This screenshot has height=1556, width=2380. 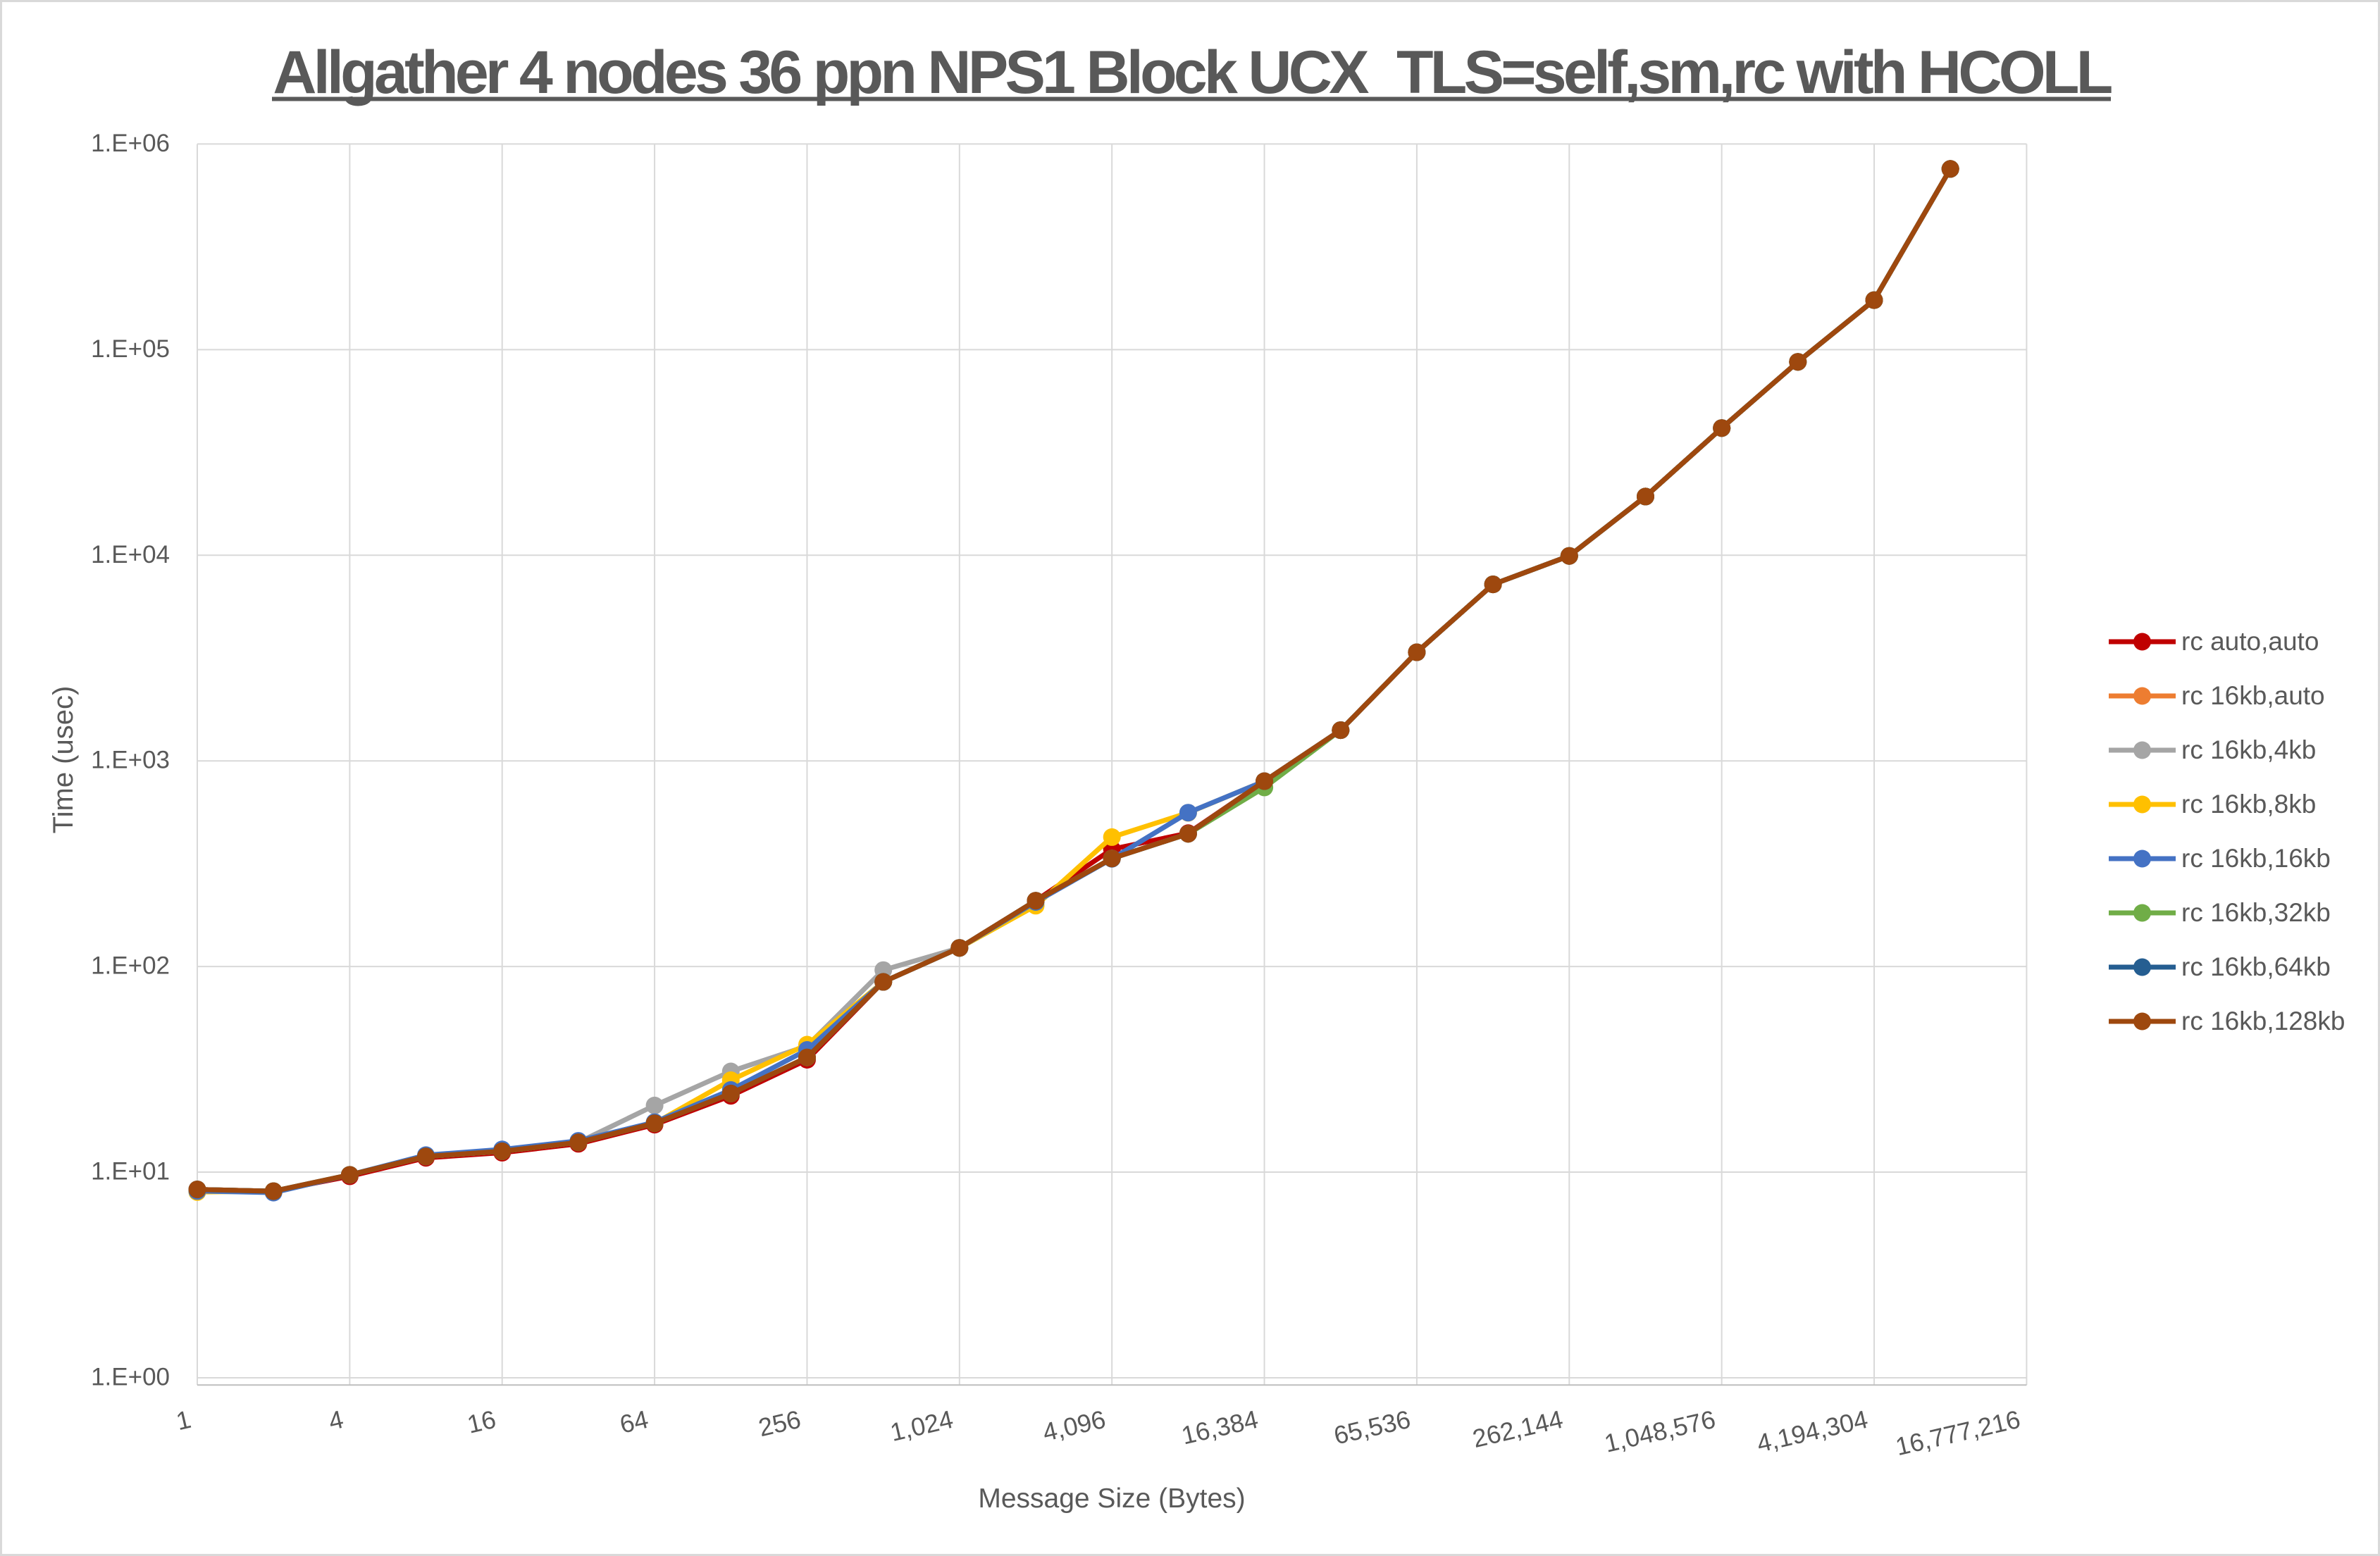 What do you see at coordinates (2248, 804) in the screenshot?
I see `svg-text: rc 16kb,8kb` at bounding box center [2248, 804].